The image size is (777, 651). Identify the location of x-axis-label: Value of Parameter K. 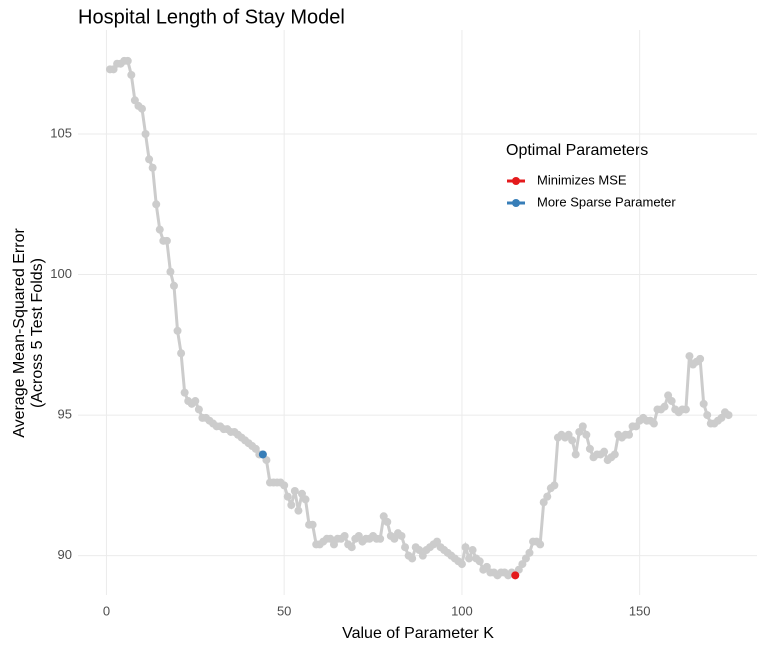
(418, 633).